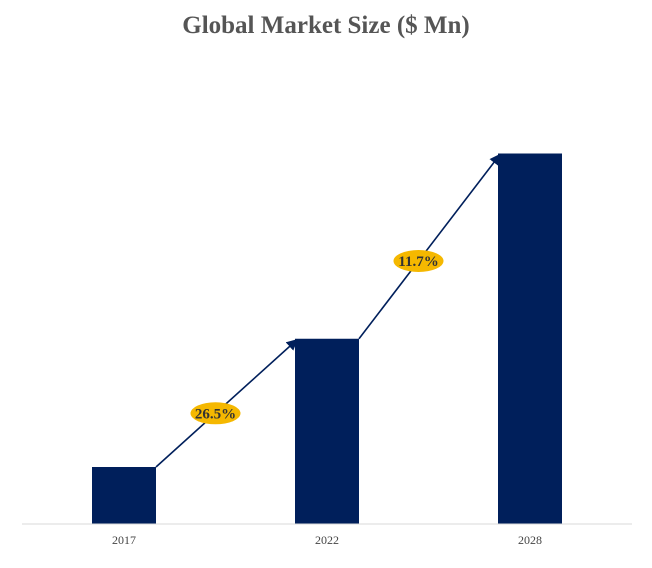 Image resolution: width=652 pixels, height=568 pixels. Describe the element at coordinates (326, 25) in the screenshot. I see `chart-title: Global Market Size ($ Mn)` at that location.